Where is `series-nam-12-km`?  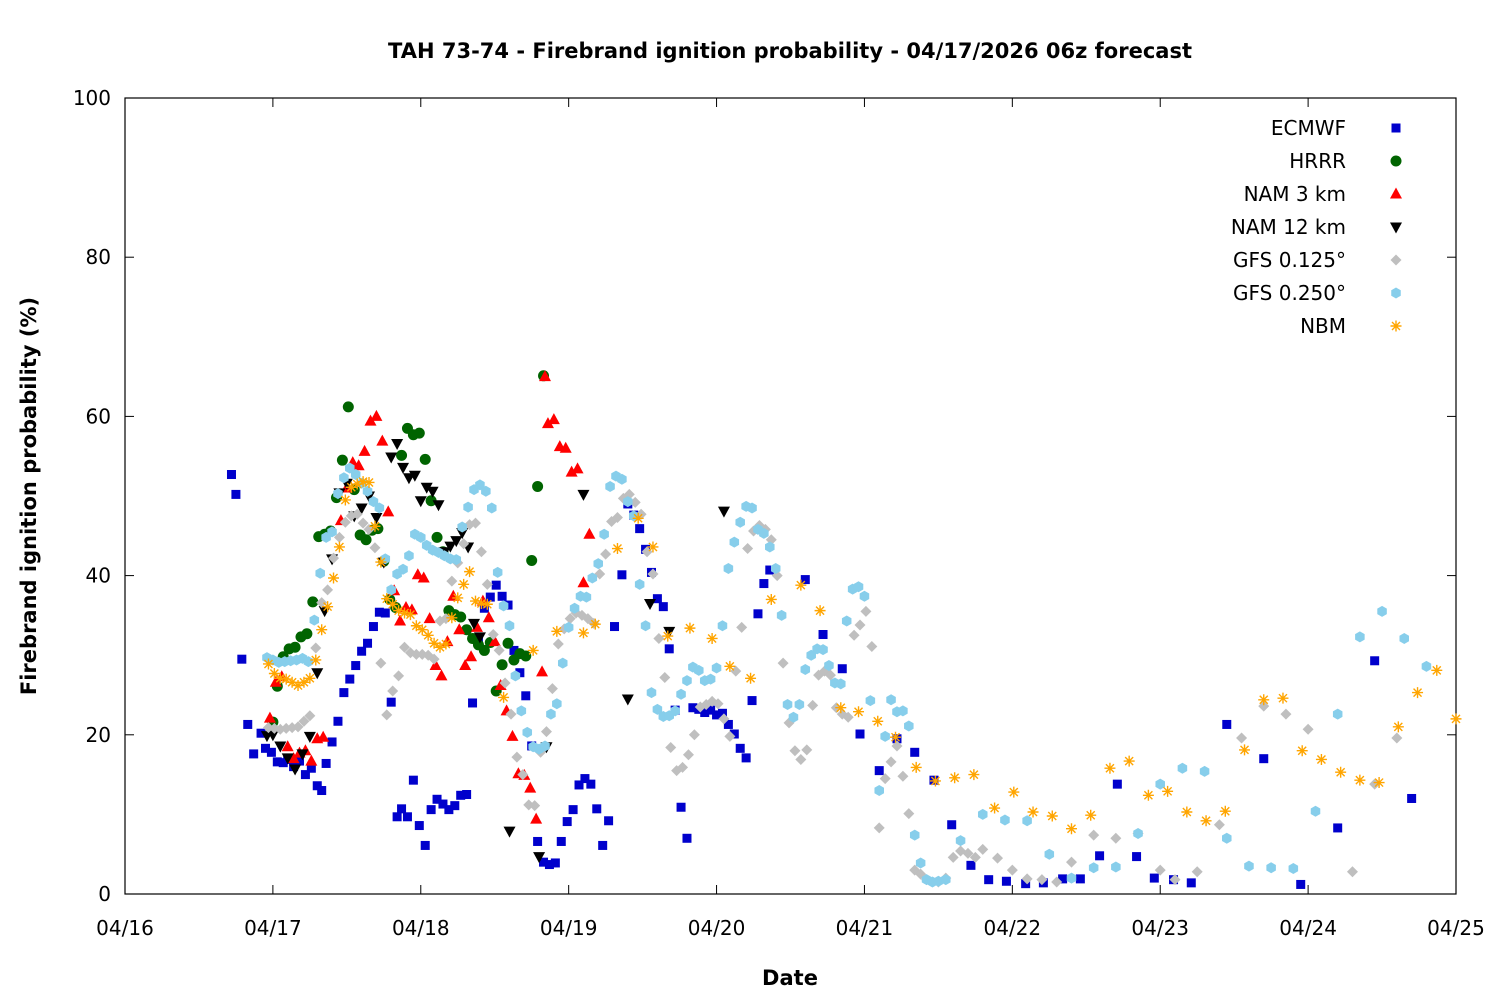 series-nam-12-km is located at coordinates (495, 651).